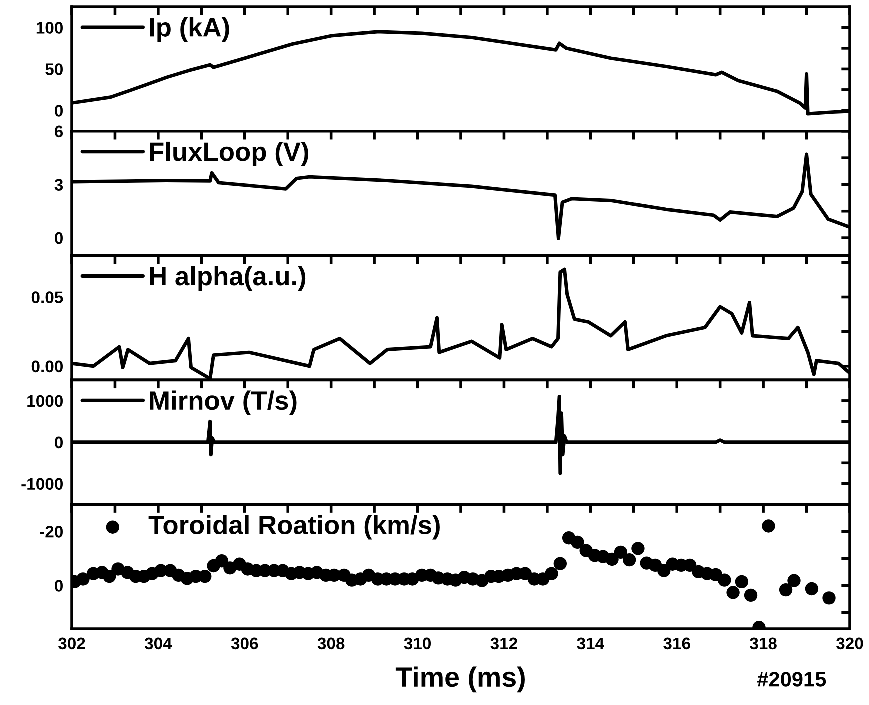 The width and height of the screenshot is (869, 705). Describe the element at coordinates (223, 403) in the screenshot. I see `legend-label: Mirnov (T/s)` at that location.